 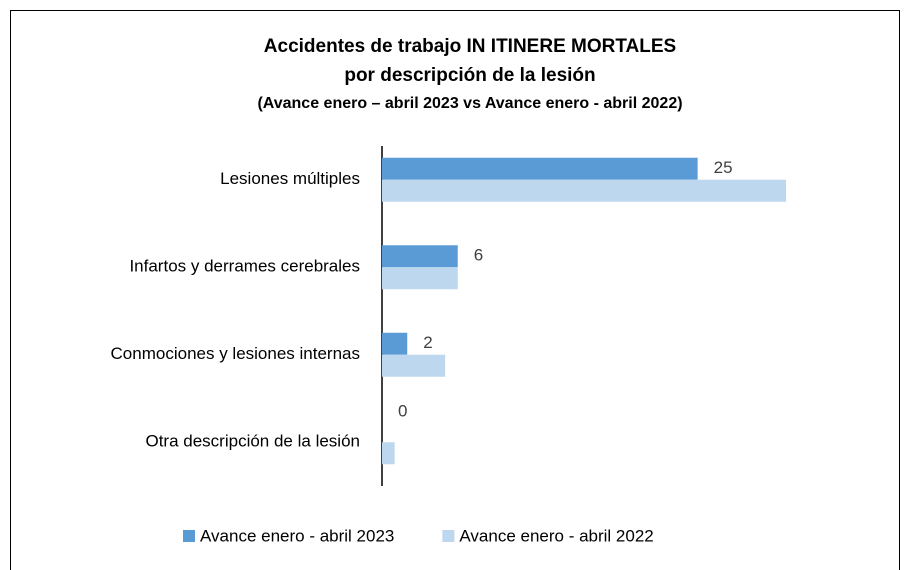 I want to click on category-label: Lesiones múltiples, so click(x=290, y=178).